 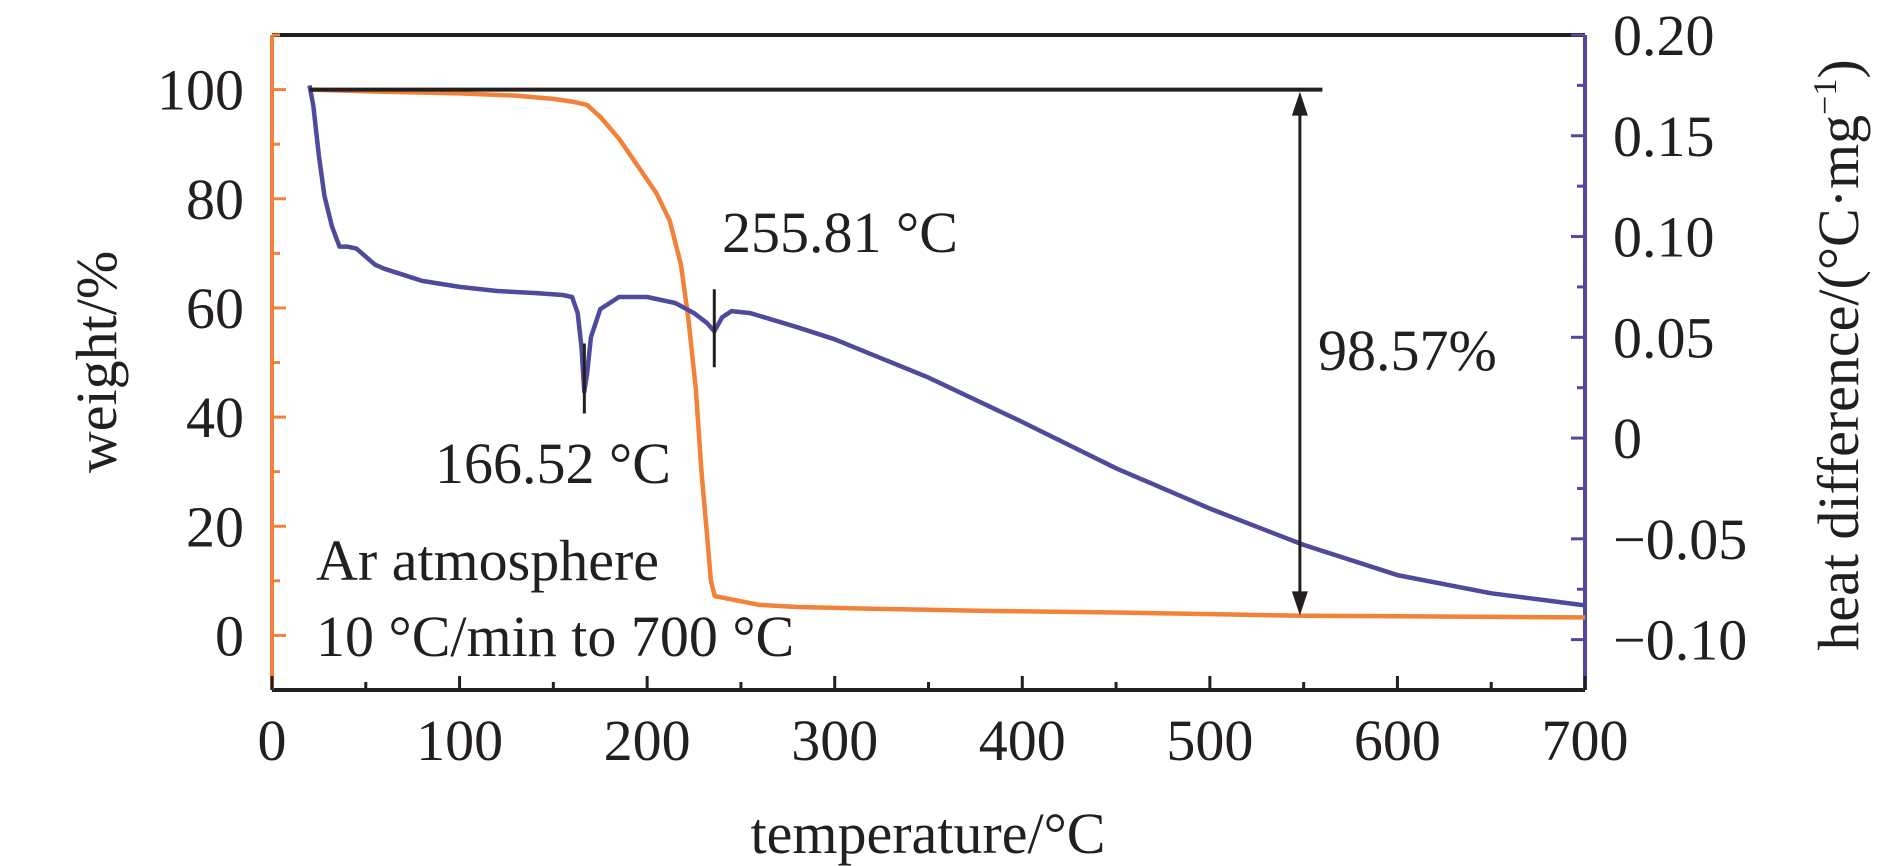 What do you see at coordinates (215, 526) in the screenshot?
I see `y-left-tick-label: 20` at bounding box center [215, 526].